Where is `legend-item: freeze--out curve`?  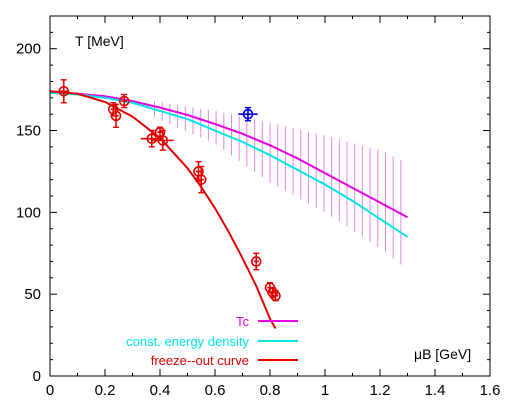 legend-item: freeze--out curve is located at coordinates (224, 360).